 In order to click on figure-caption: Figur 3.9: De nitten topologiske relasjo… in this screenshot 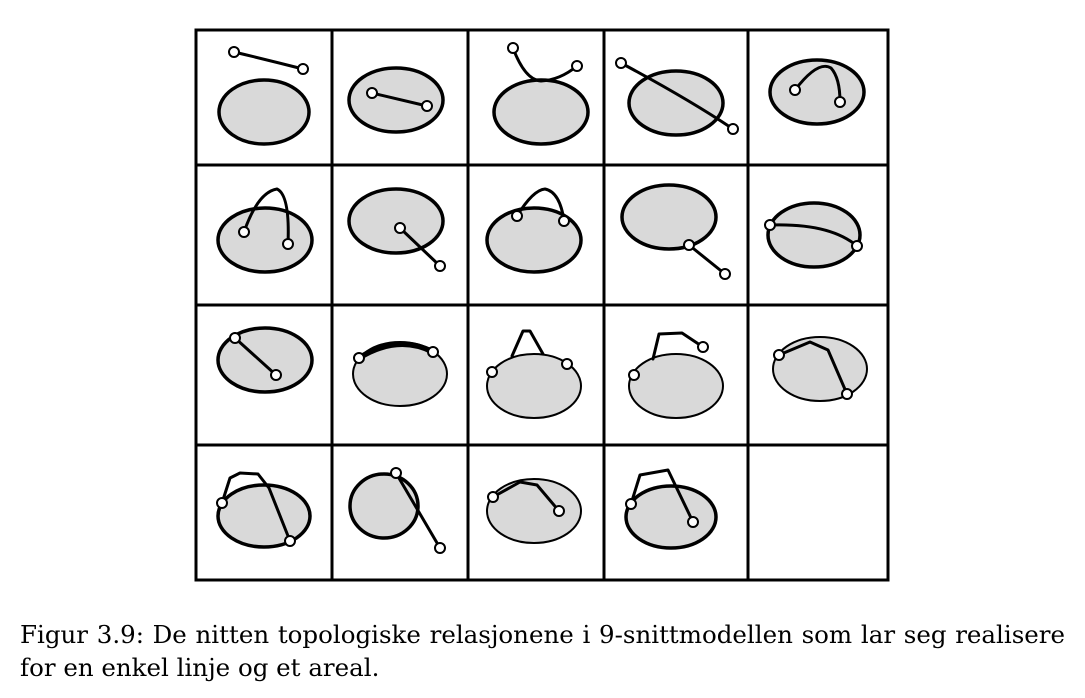, I will do `click(542, 651)`.